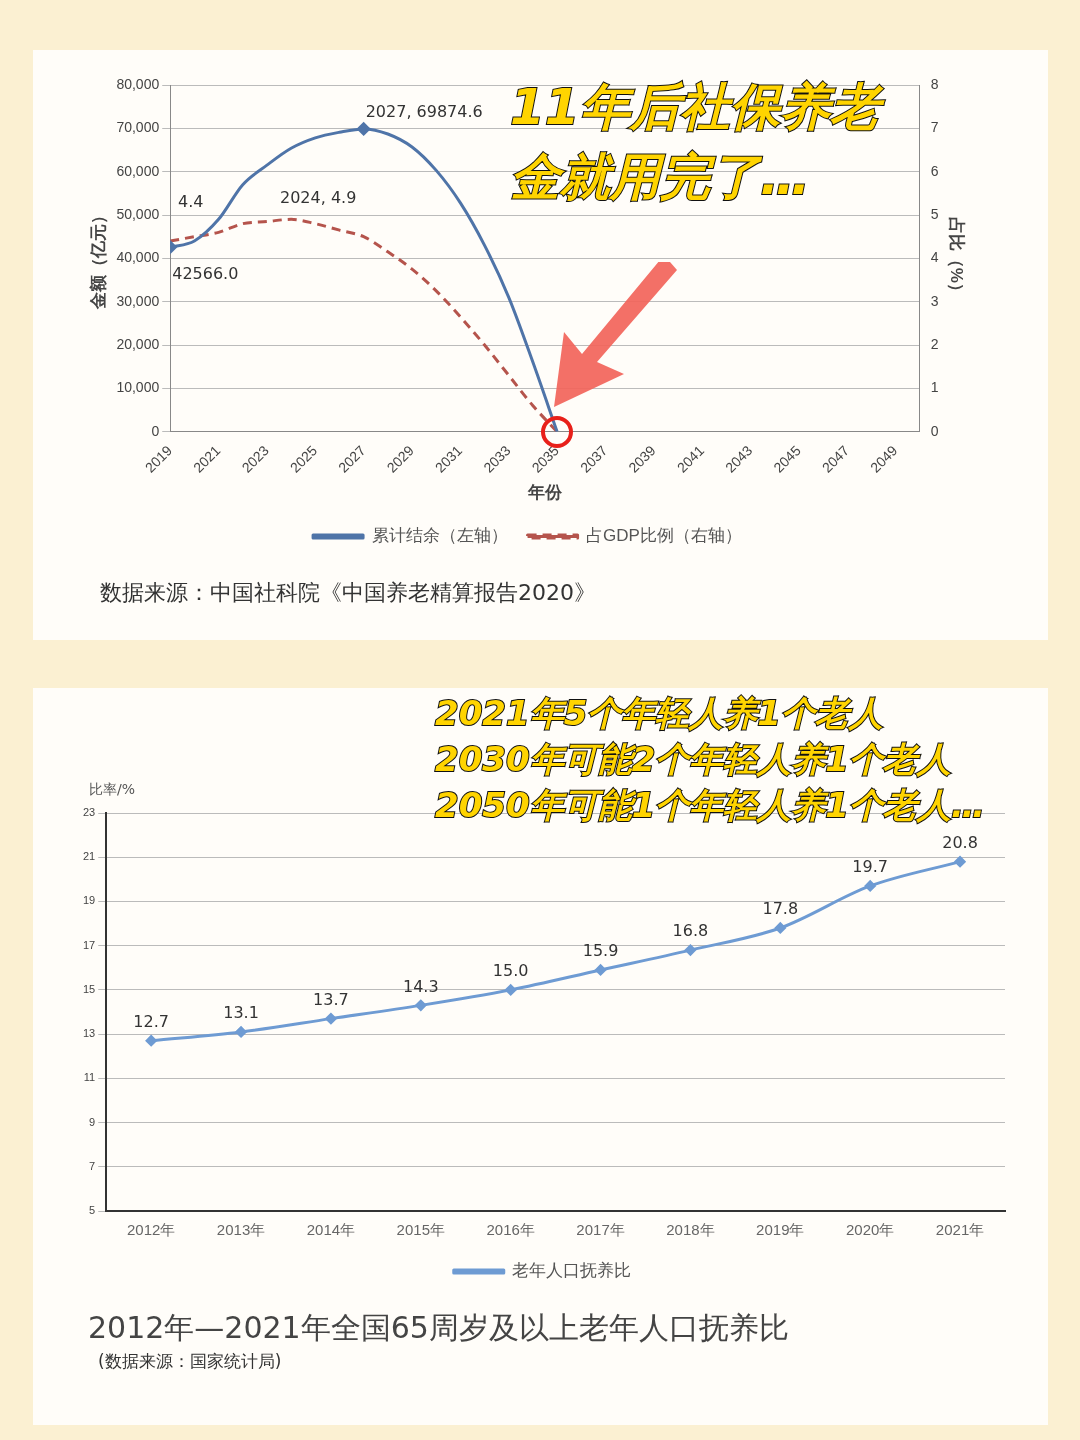 This screenshot has height=1440, width=1080. Describe the element at coordinates (690, 931) in the screenshot. I see `data-label: 16.8` at that location.